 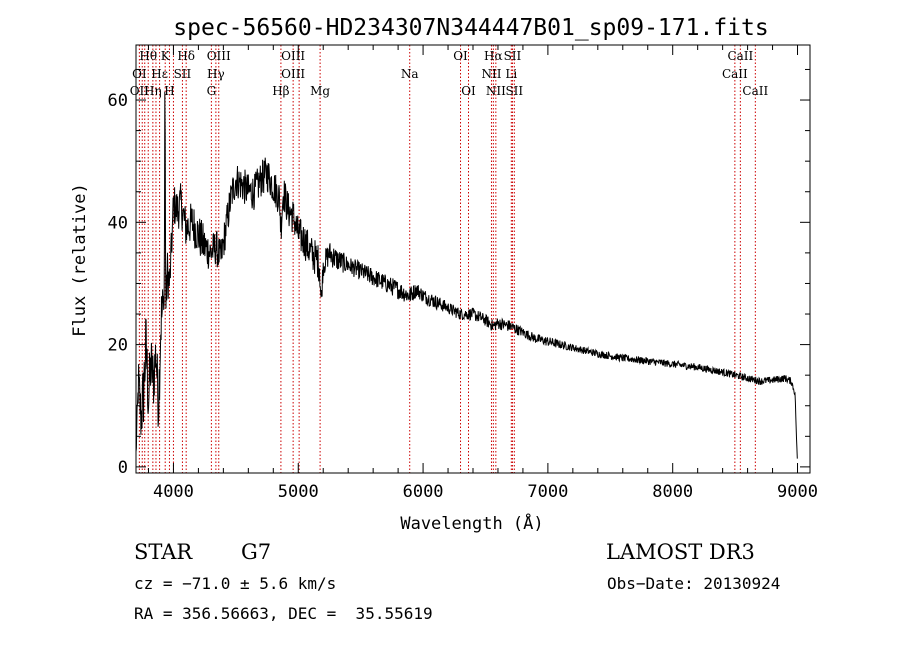 I want to click on spectral-line-label: Hη, so click(x=153, y=91).